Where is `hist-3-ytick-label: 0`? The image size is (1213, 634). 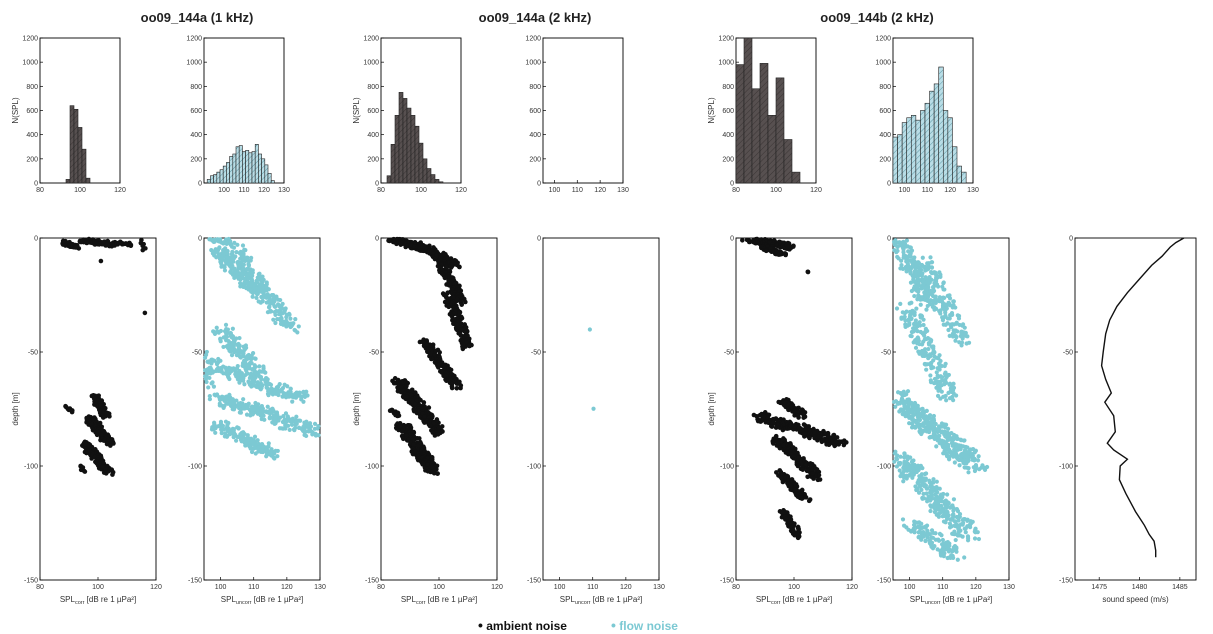
hist-3-ytick-label: 0 is located at coordinates (377, 184).